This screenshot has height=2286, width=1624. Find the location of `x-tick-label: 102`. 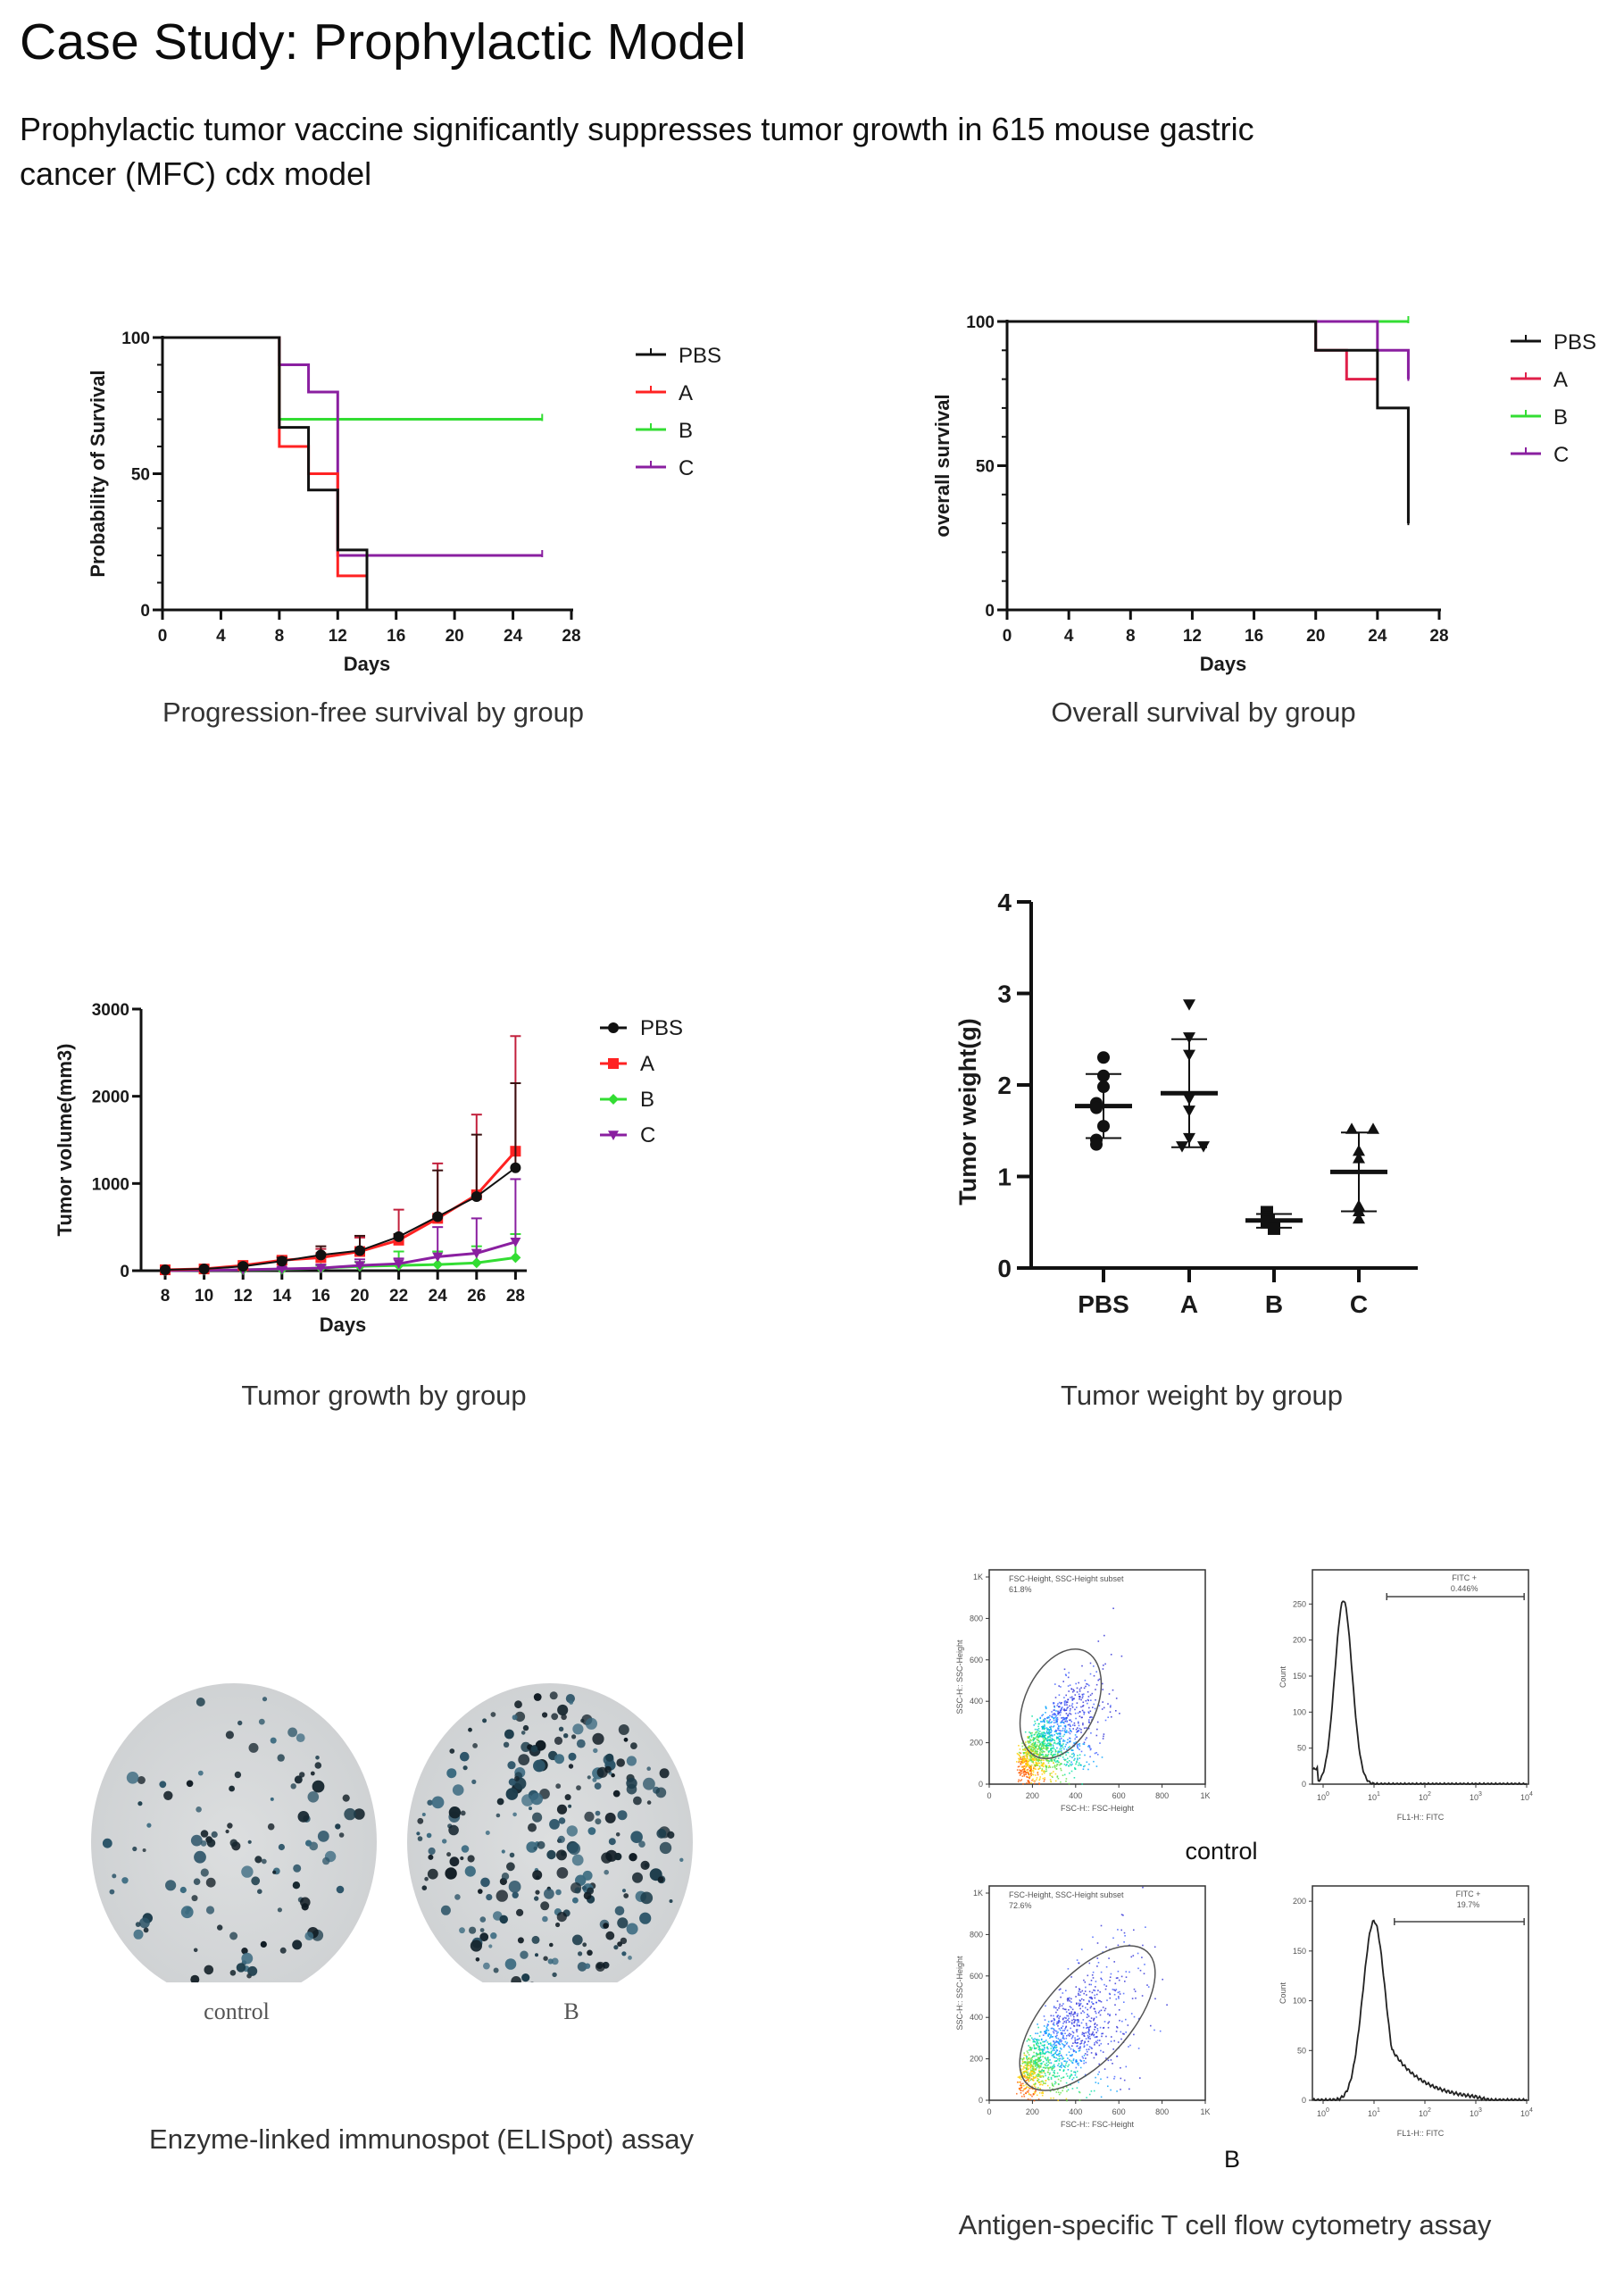

x-tick-label: 102 is located at coordinates (1425, 1796).